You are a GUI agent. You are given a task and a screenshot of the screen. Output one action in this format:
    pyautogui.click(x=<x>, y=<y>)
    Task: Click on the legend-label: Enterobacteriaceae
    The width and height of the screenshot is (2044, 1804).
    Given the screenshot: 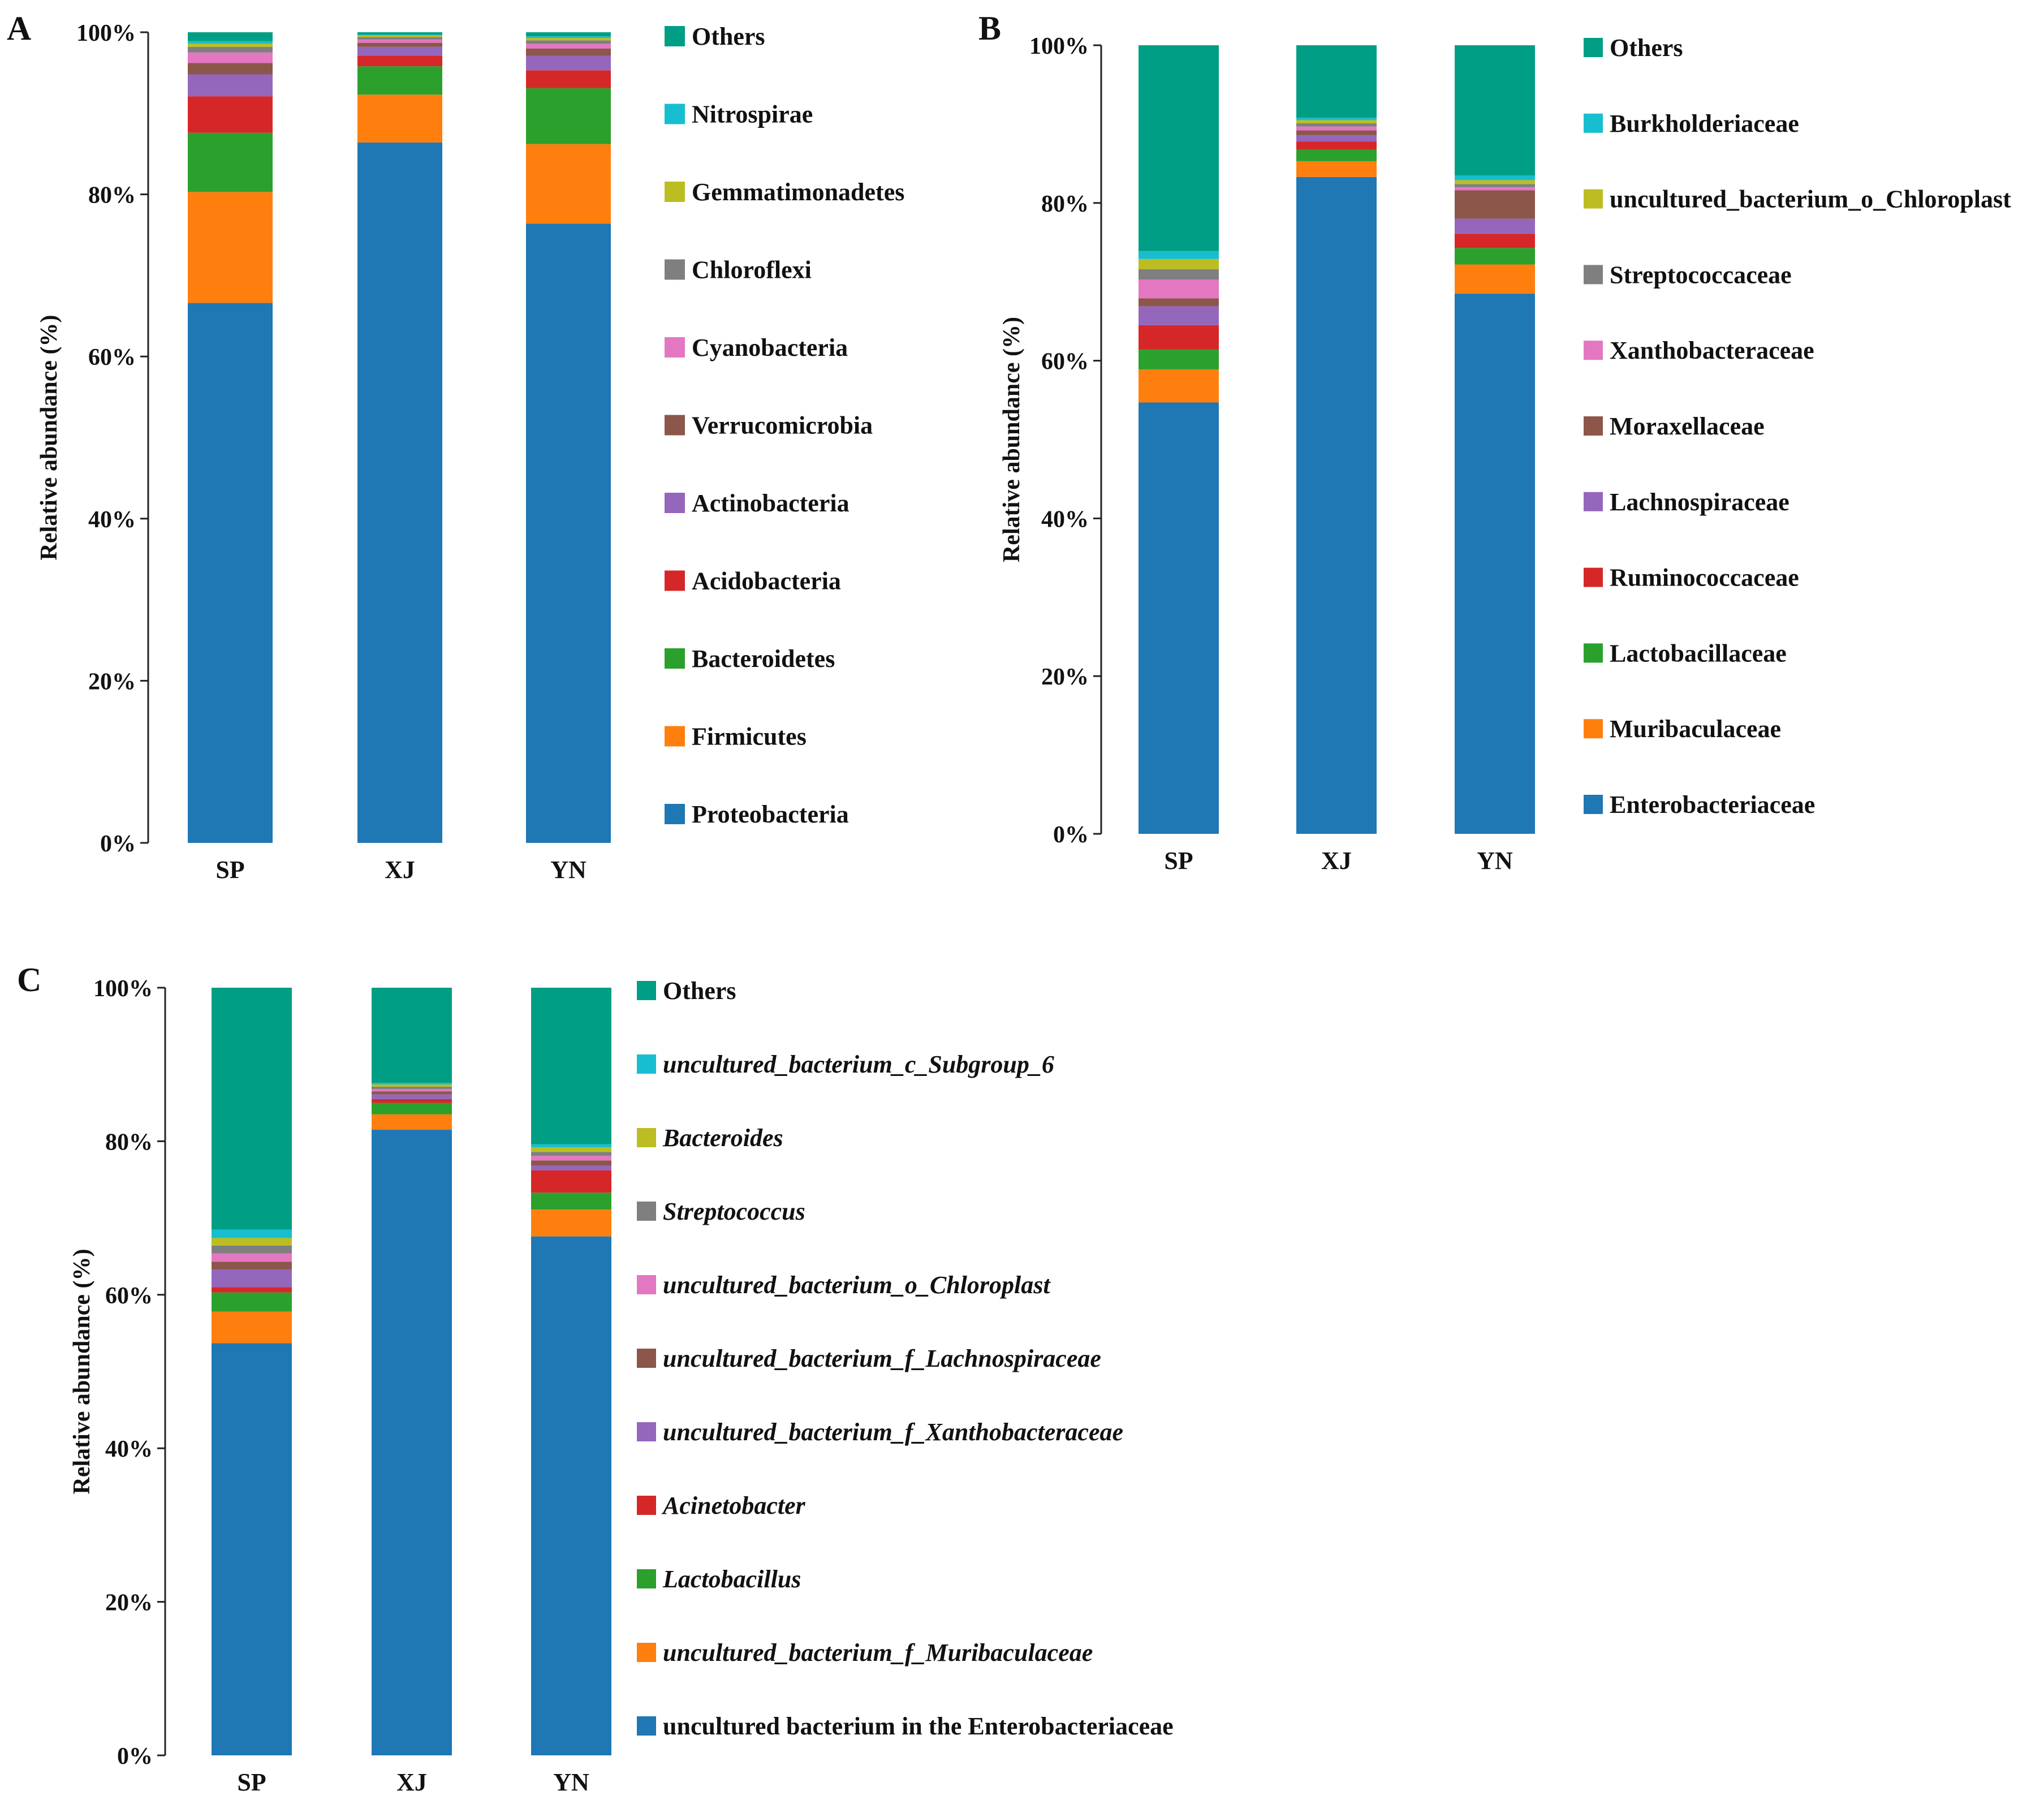 What is the action you would take?
    pyautogui.click(x=1712, y=805)
    